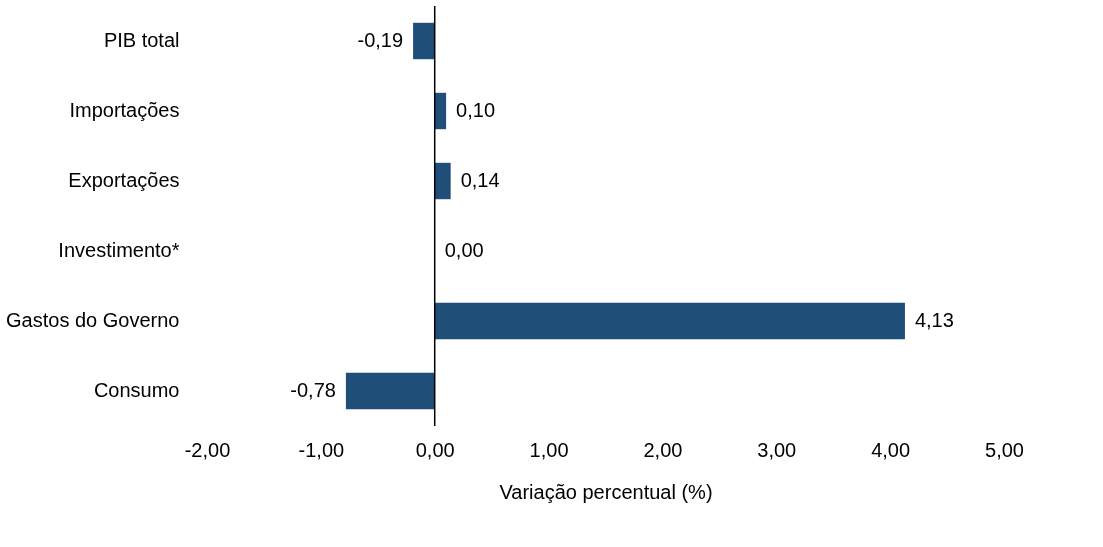 The width and height of the screenshot is (1103, 547). Describe the element at coordinates (464, 250) in the screenshot. I see `data-label: 0,00` at that location.